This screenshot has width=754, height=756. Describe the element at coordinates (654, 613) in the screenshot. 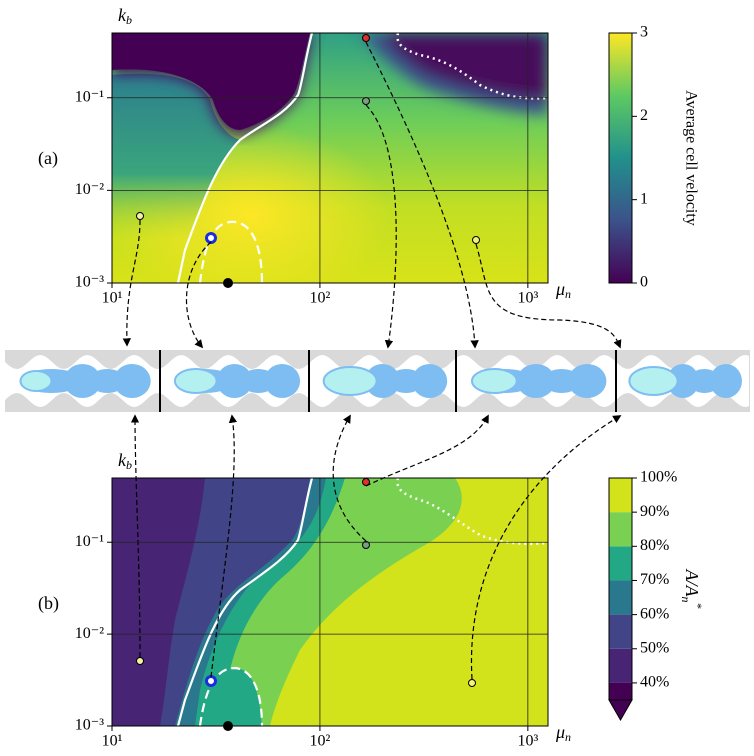

I see `colorbar-tick-label: 60%` at that location.